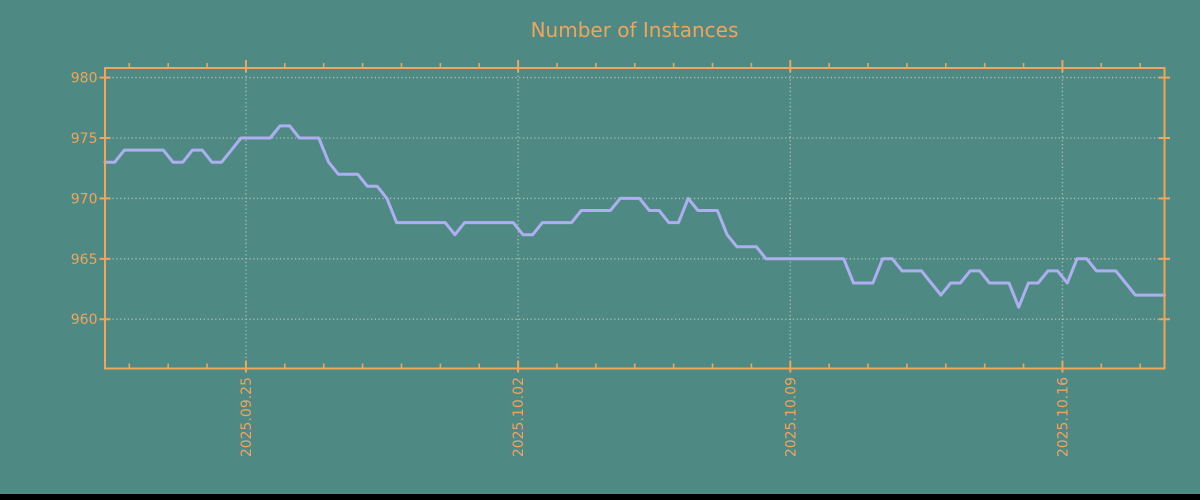 The width and height of the screenshot is (1200, 500). What do you see at coordinates (247, 417) in the screenshot?
I see `x-tick-label: 2025.09.25` at bounding box center [247, 417].